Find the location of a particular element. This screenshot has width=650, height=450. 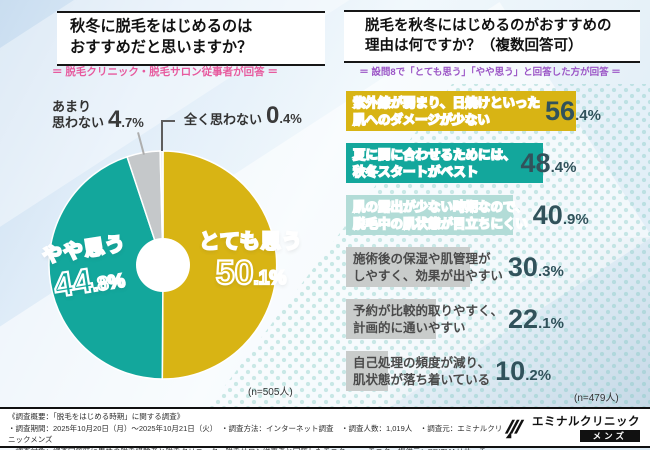

bar-percent-4: 30.3% is located at coordinates (535, 266).